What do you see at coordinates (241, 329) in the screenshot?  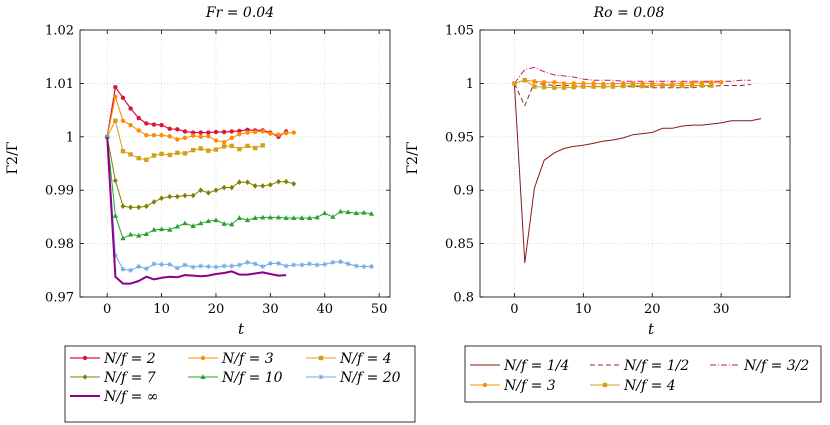 I see `left-x-axis-label: t` at bounding box center [241, 329].